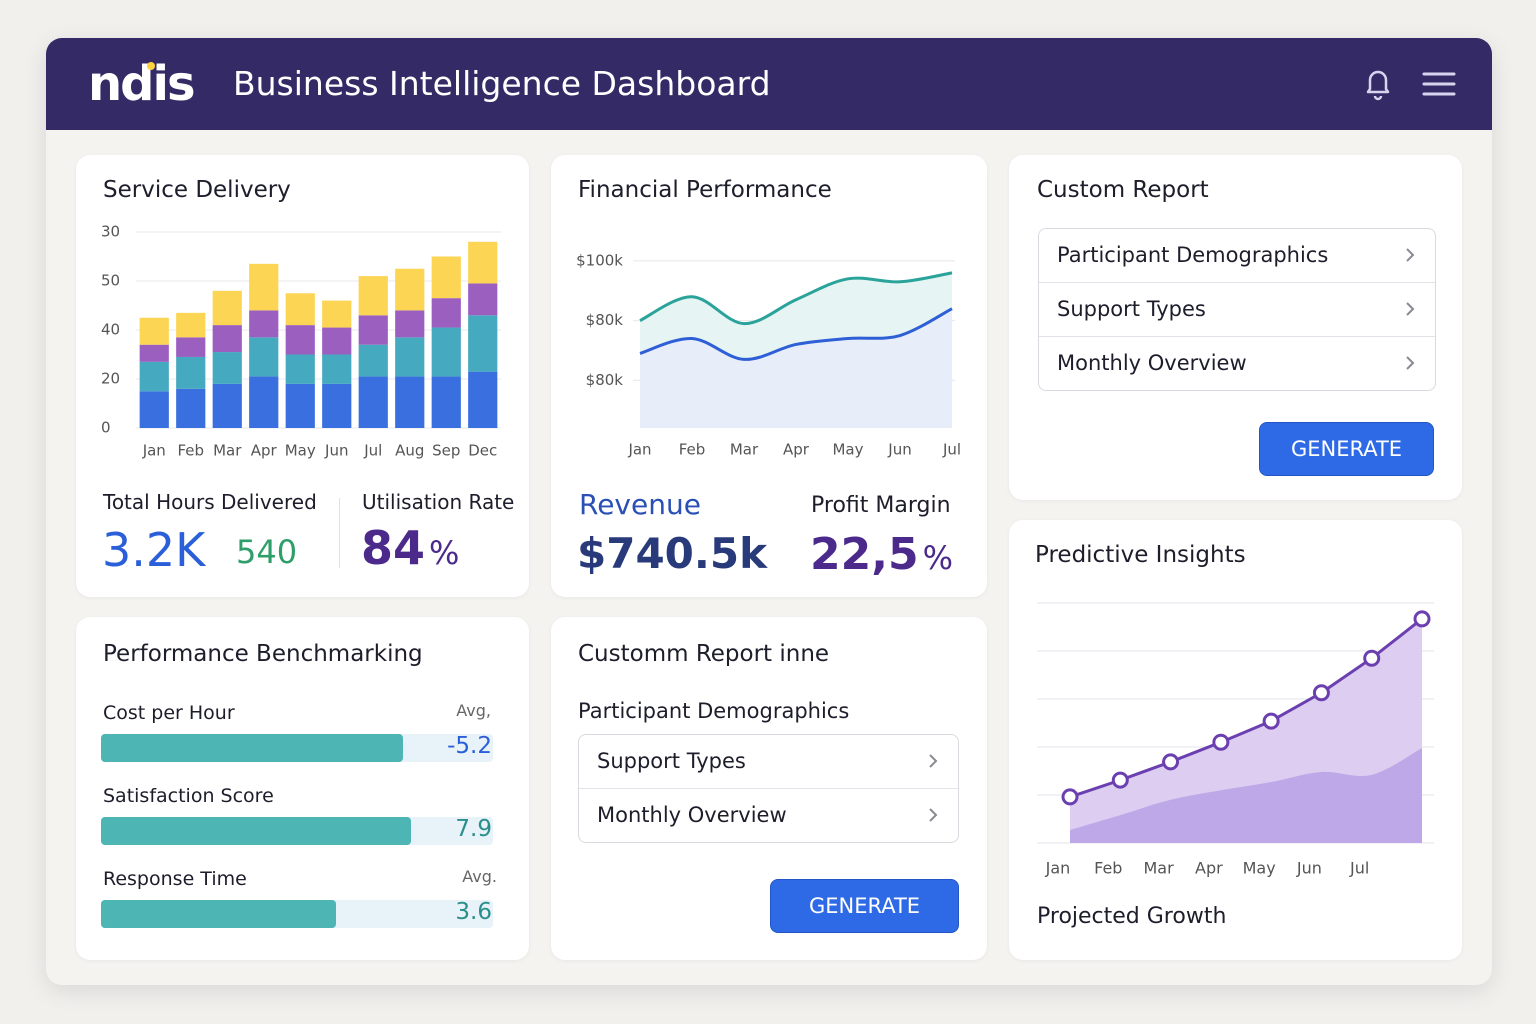 The image size is (1536, 1024). Describe the element at coordinates (1132, 916) in the screenshot. I see `chart-caption: Projected Growth` at that location.